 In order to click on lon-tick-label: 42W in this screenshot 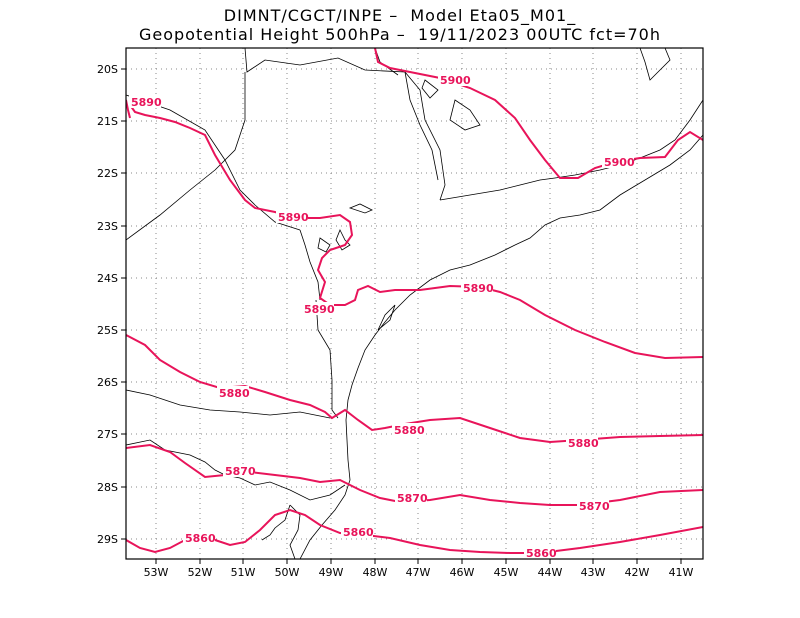, I will do `click(637, 572)`.